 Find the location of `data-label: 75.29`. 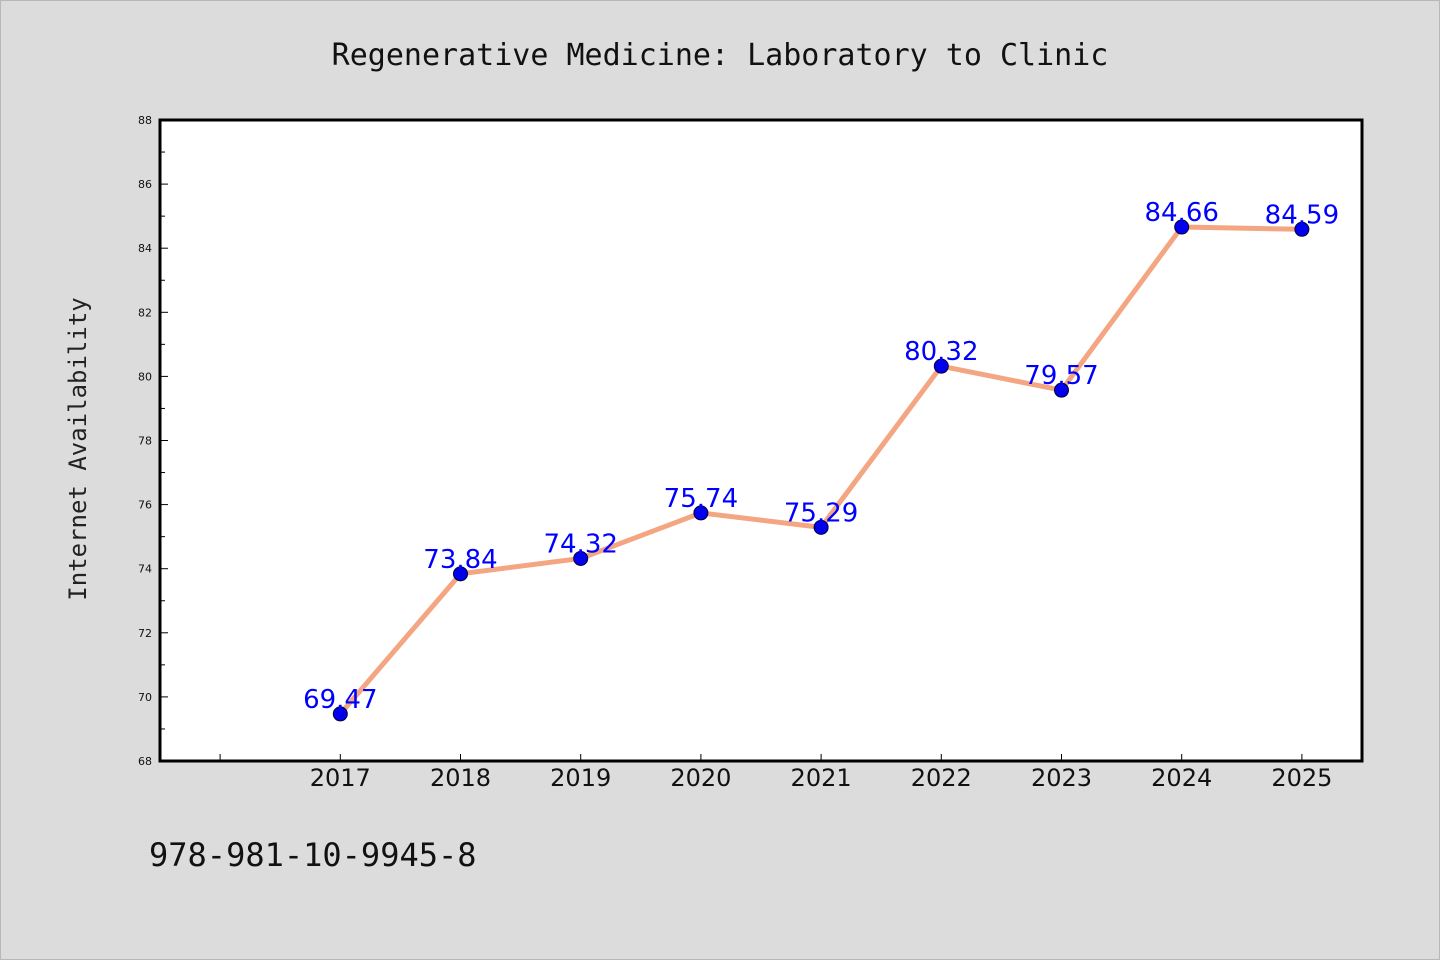

data-label: 75.29 is located at coordinates (821, 513).